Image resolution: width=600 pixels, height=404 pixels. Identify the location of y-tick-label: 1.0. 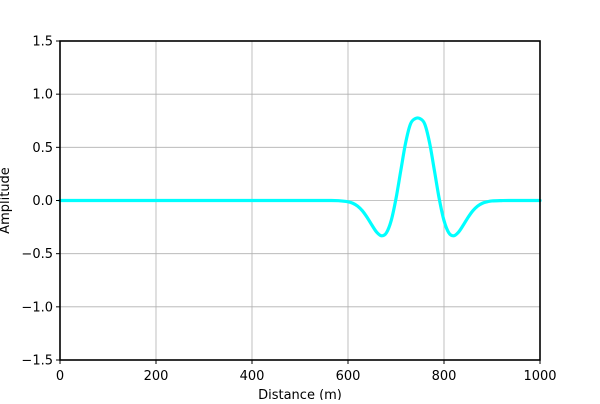
(42, 95).